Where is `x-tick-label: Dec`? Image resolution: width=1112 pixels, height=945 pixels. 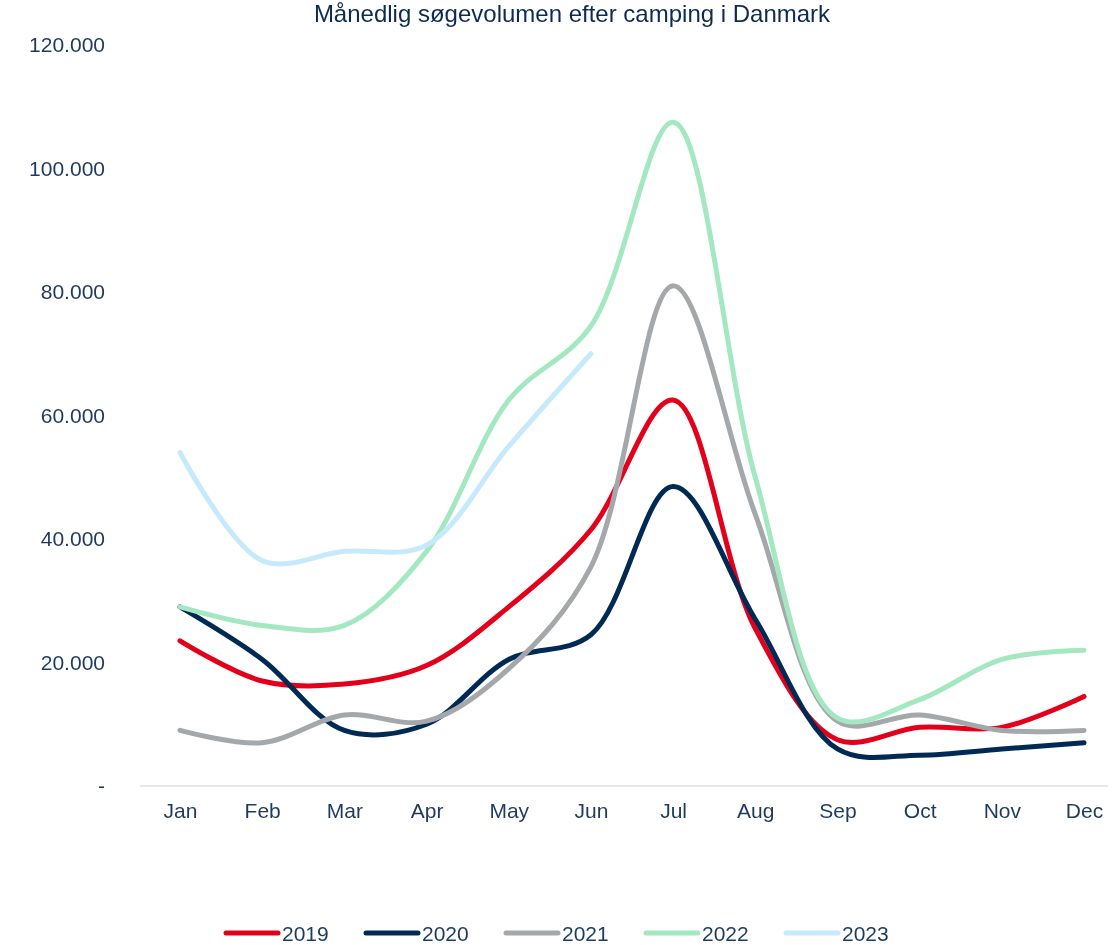
x-tick-label: Dec is located at coordinates (1084, 811).